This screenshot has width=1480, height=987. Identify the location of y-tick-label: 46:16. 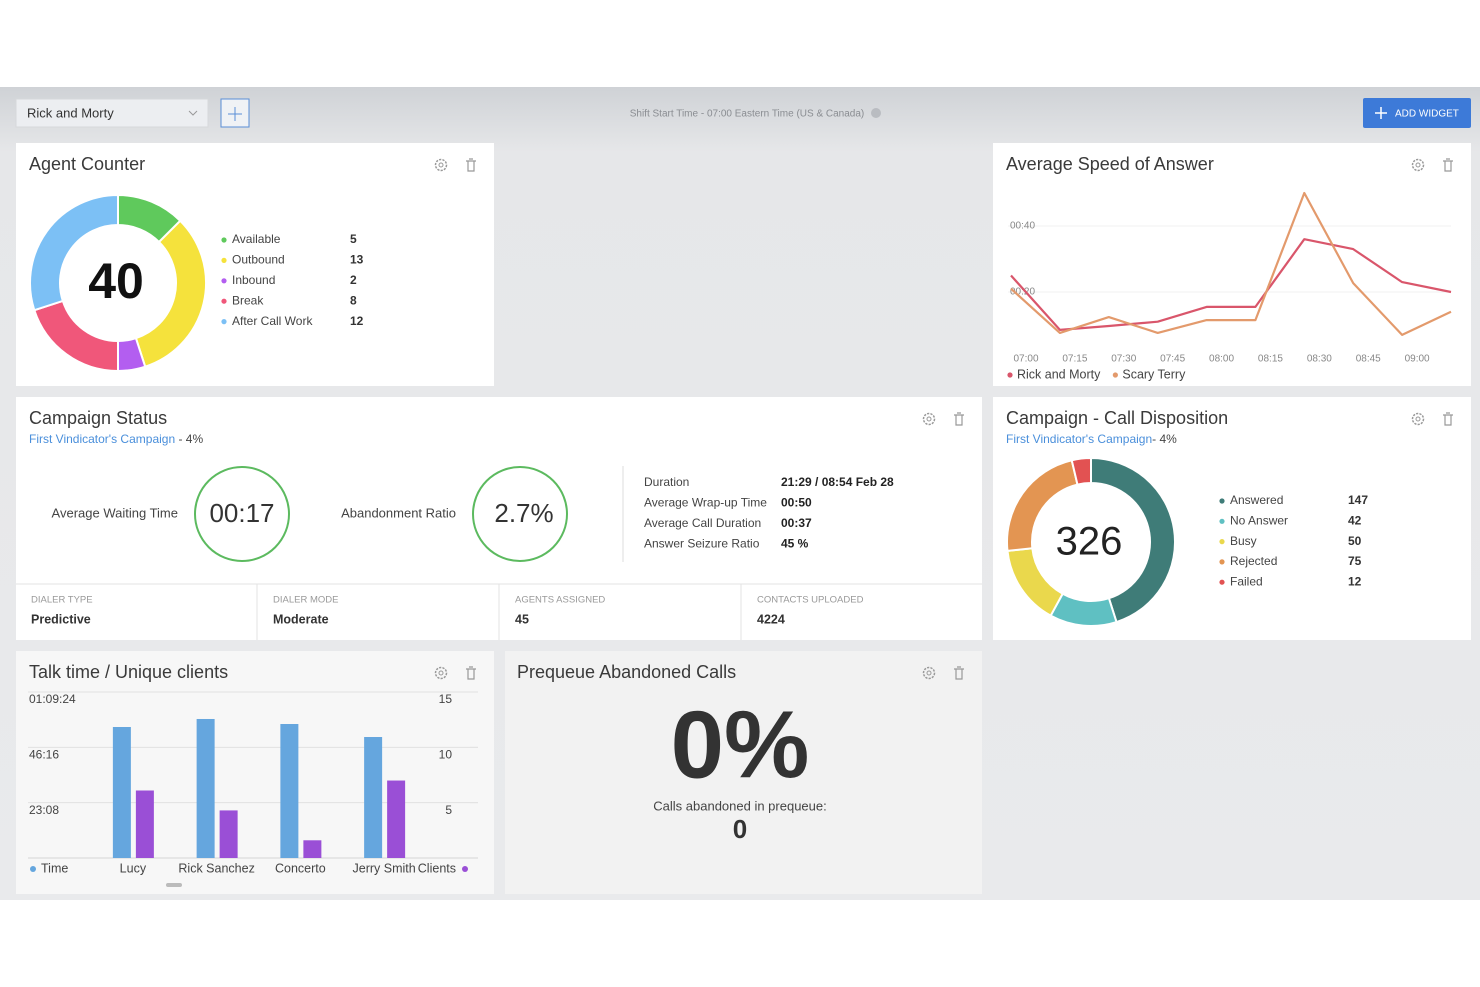
(44, 755).